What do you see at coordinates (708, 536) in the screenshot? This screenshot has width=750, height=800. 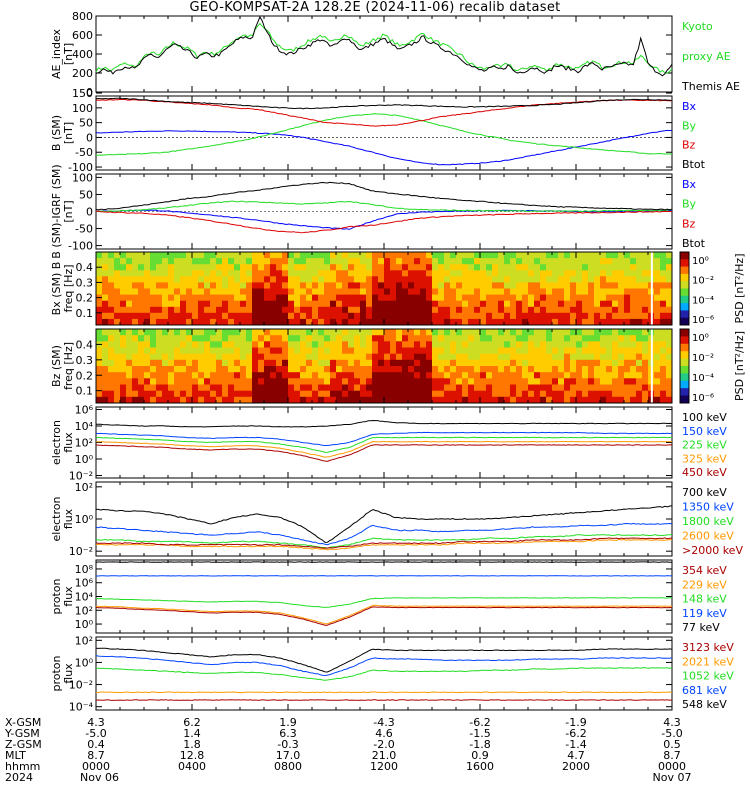 I see `e_flux_high-legend-entry: 2600 keV` at bounding box center [708, 536].